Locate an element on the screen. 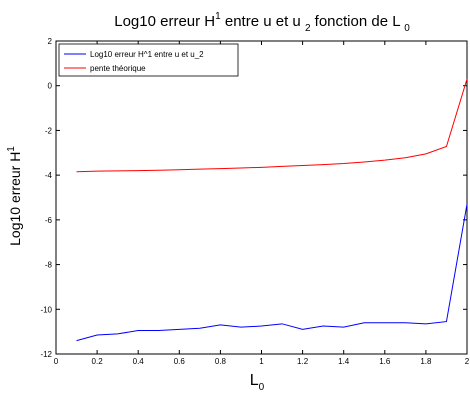  y-tick-label: 2 is located at coordinates (50, 41).